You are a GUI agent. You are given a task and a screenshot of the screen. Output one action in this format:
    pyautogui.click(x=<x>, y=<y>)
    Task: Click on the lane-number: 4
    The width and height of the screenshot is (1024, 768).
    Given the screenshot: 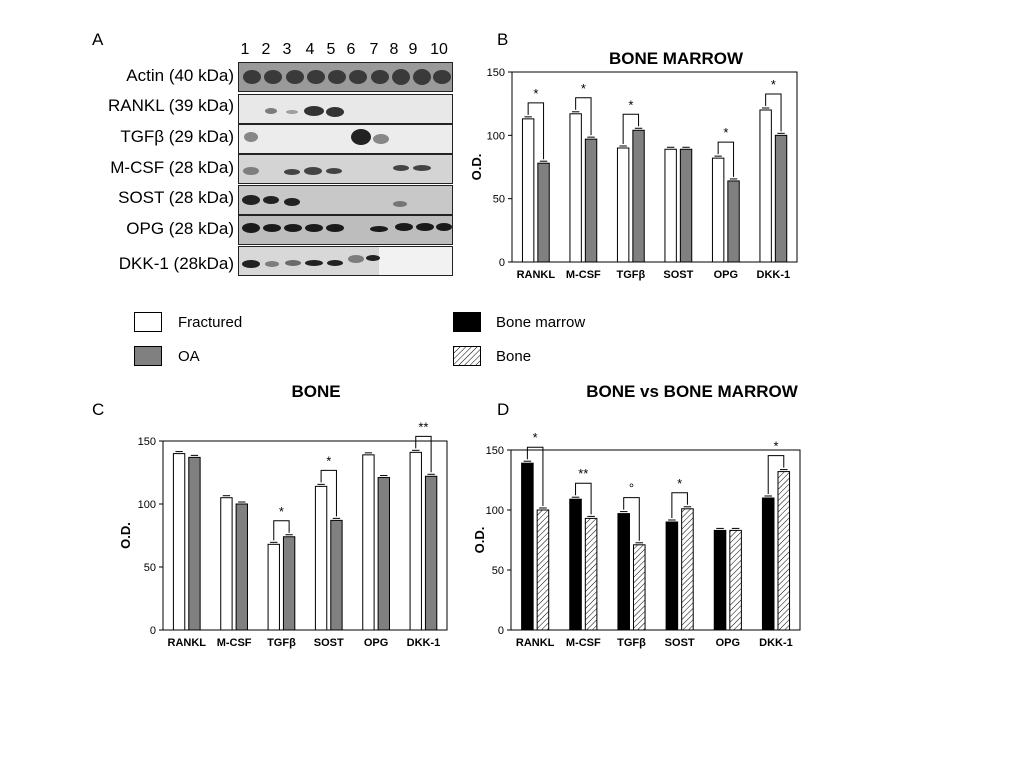 What is the action you would take?
    pyautogui.click(x=310, y=49)
    